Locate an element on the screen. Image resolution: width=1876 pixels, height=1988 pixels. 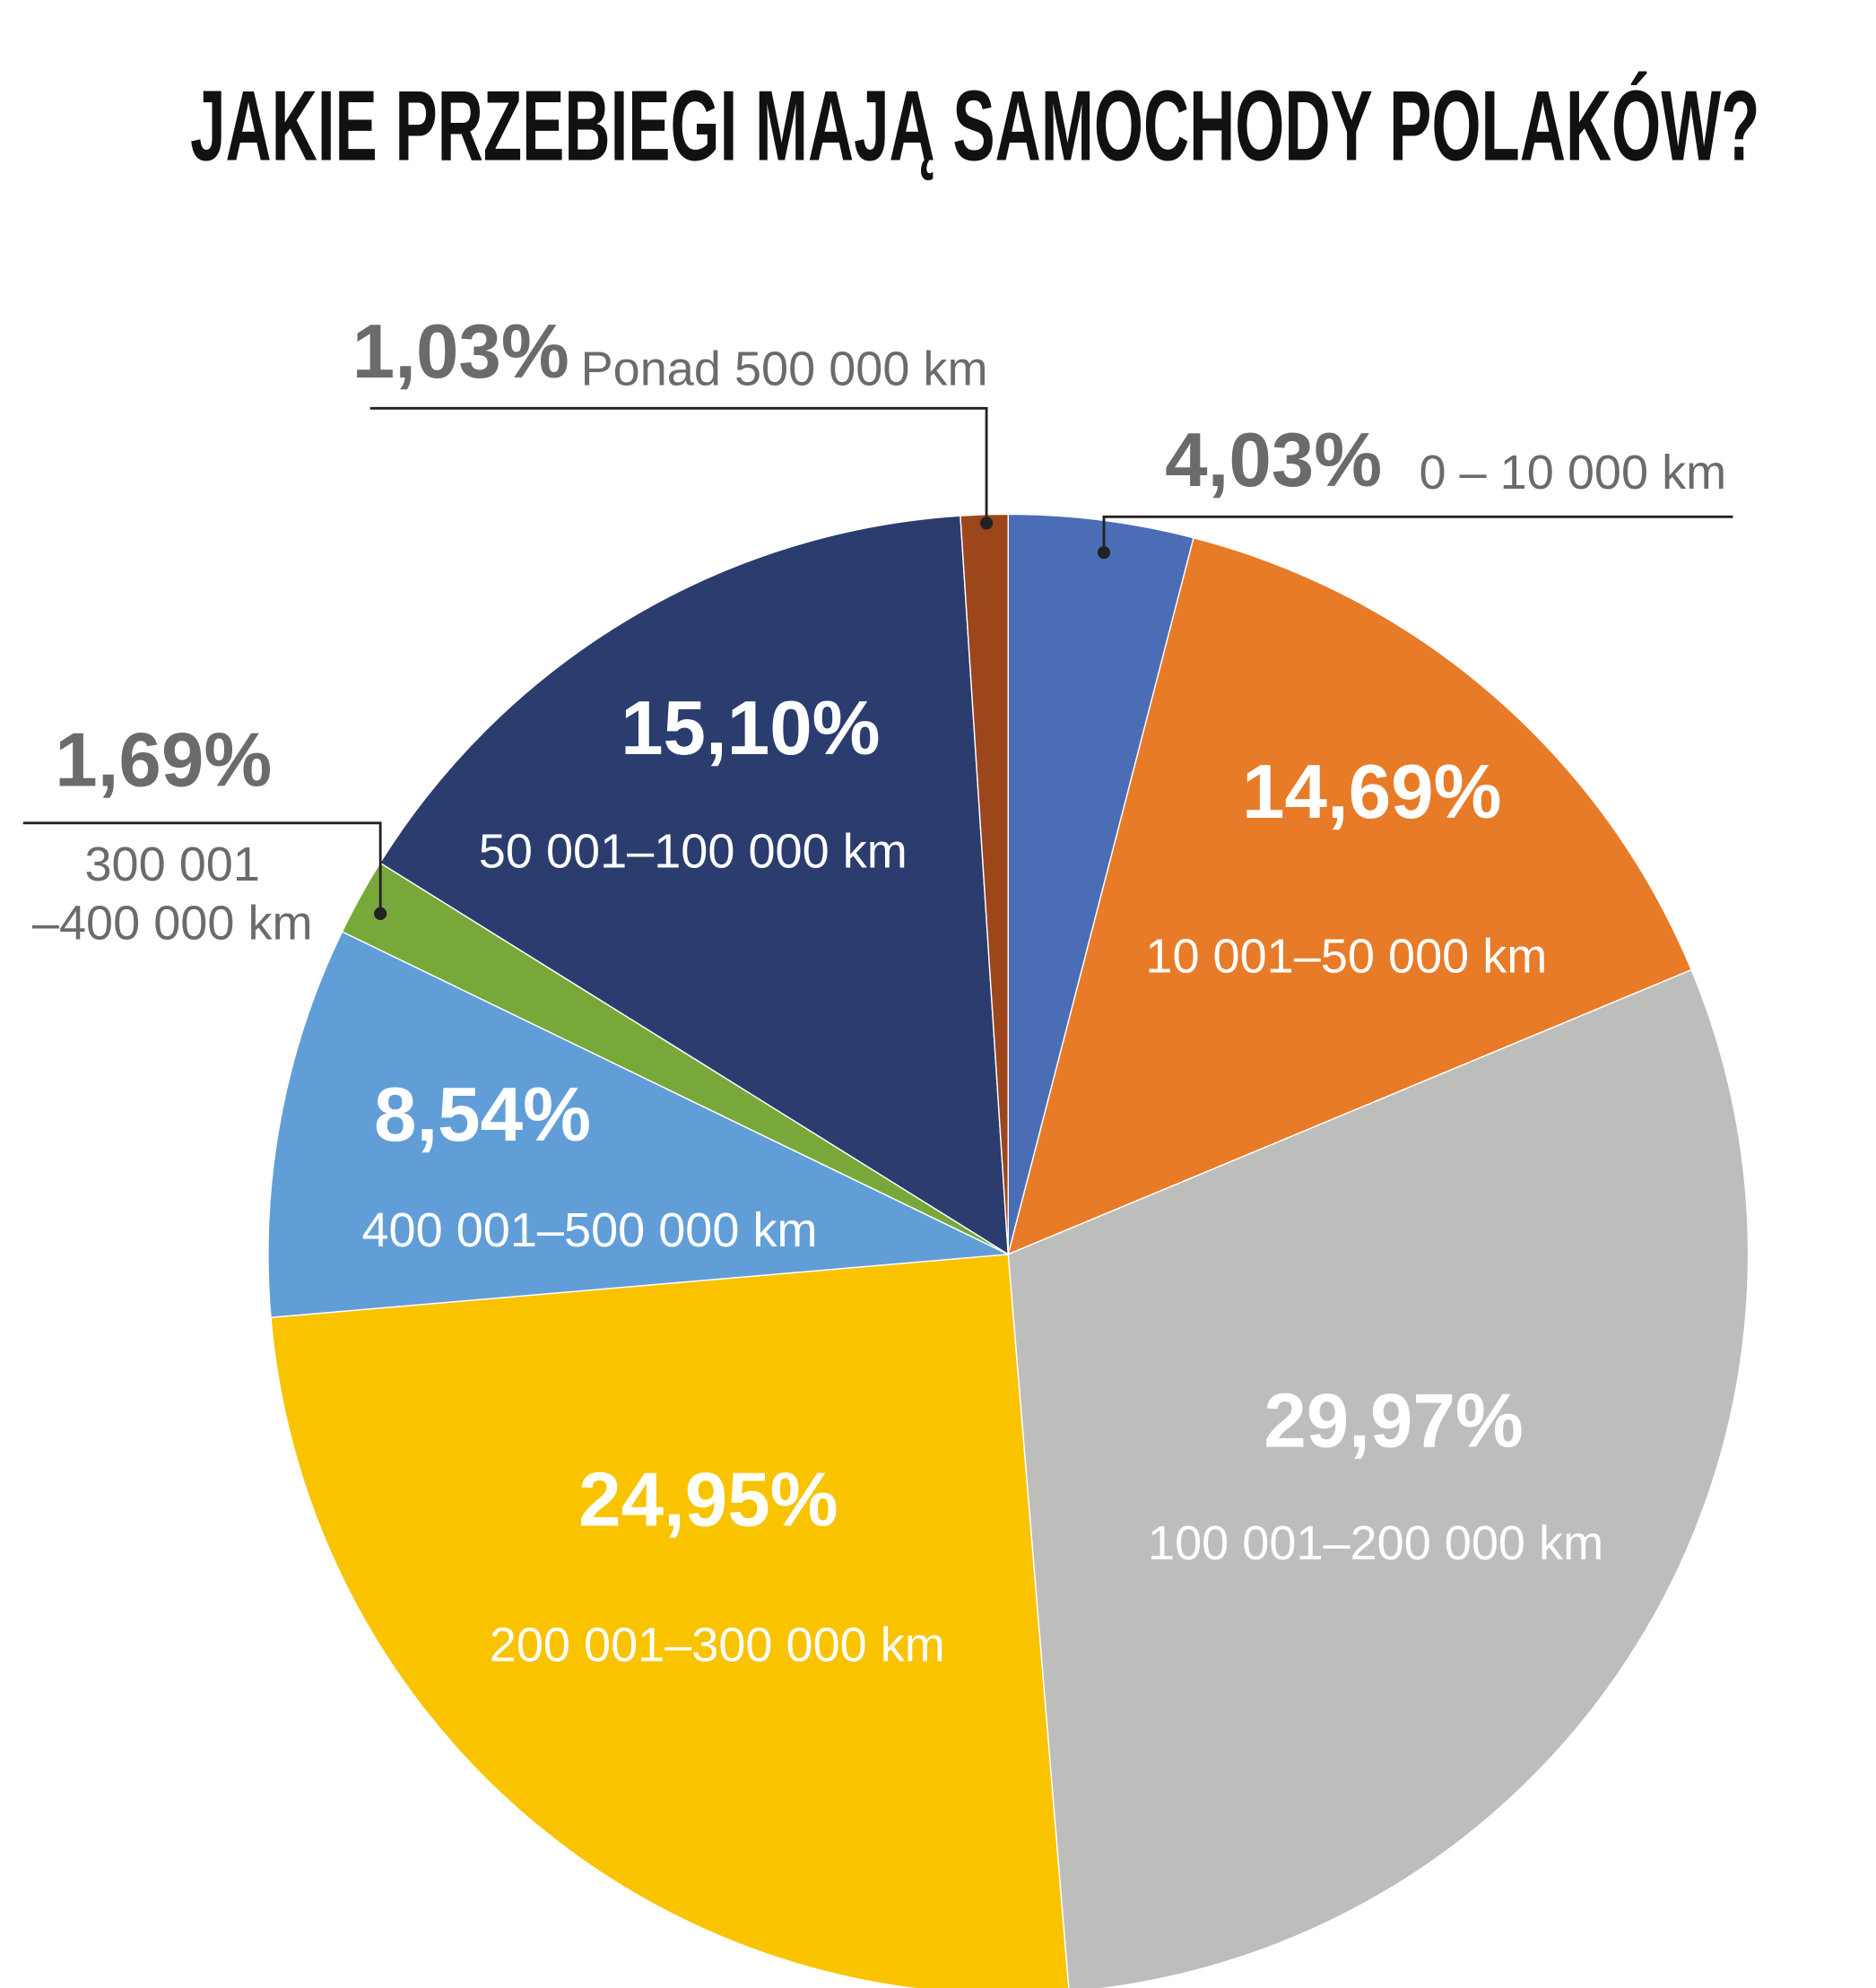
category-label: 200 001–300 000 km is located at coordinates (717, 1646).